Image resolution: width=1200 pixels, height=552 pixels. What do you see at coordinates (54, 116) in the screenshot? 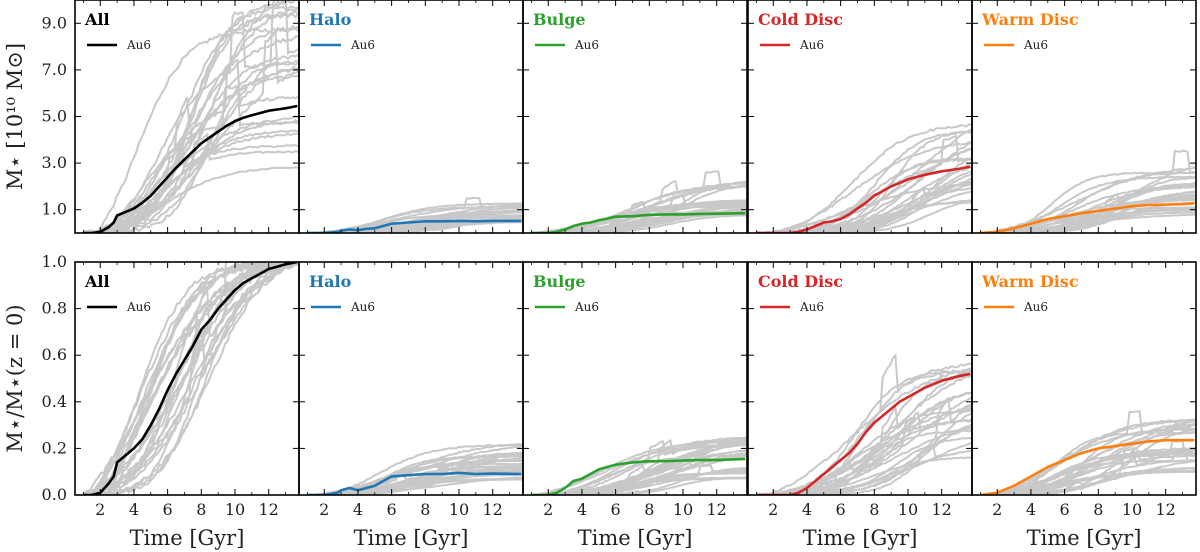
I see `y-tick-label: 5.0` at bounding box center [54, 116].